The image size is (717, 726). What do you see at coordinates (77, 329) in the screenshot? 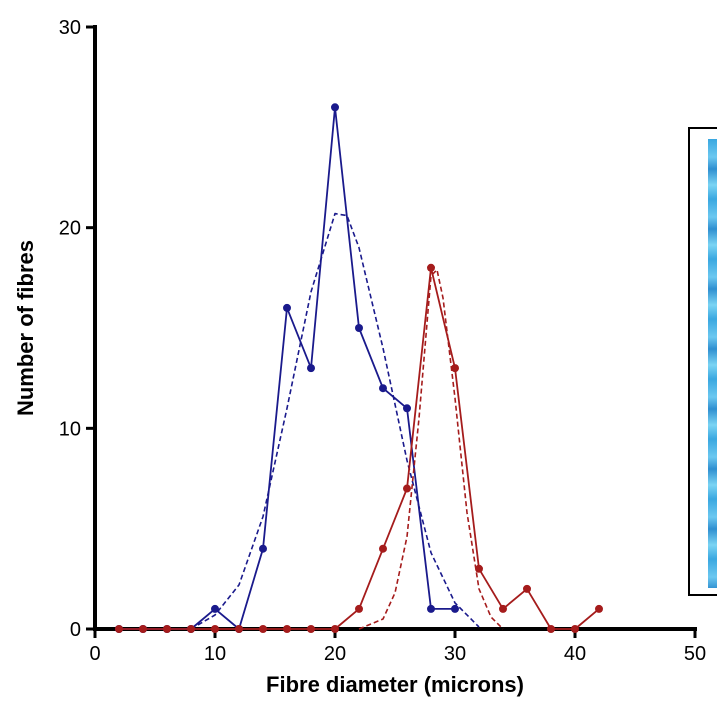
I see `y-ticks: 0 10 20 30` at bounding box center [77, 329].